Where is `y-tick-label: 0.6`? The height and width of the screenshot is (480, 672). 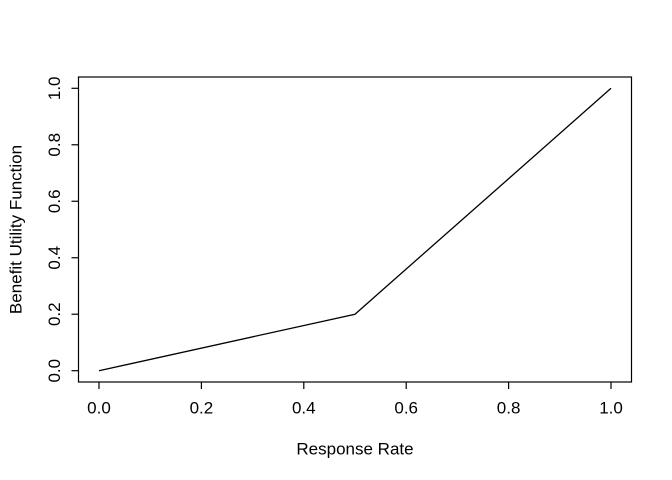 y-tick-label: 0.6 is located at coordinates (54, 201).